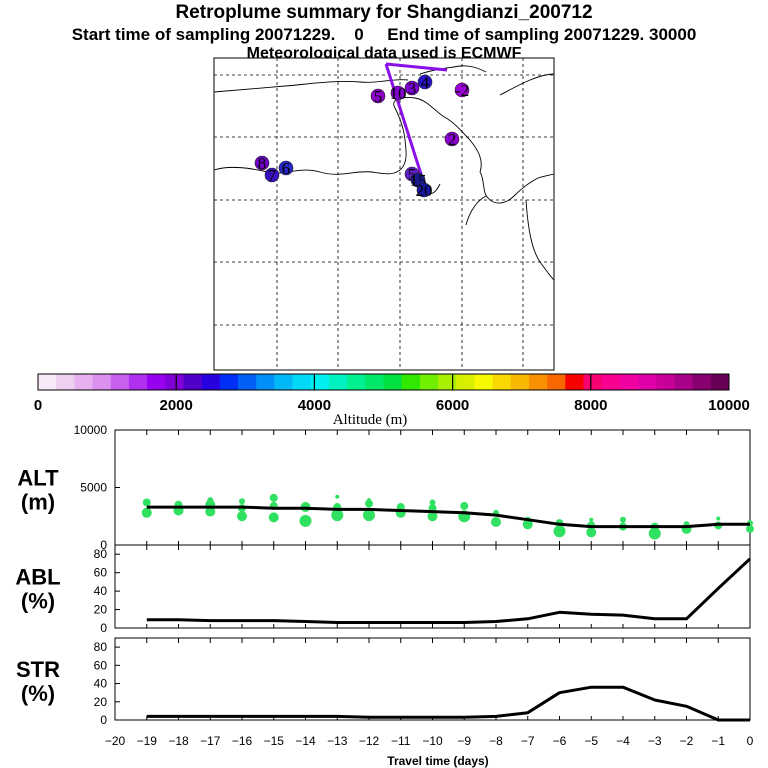  What do you see at coordinates (462, 90) in the screenshot?
I see `plume-marker-label: -2` at bounding box center [462, 90].